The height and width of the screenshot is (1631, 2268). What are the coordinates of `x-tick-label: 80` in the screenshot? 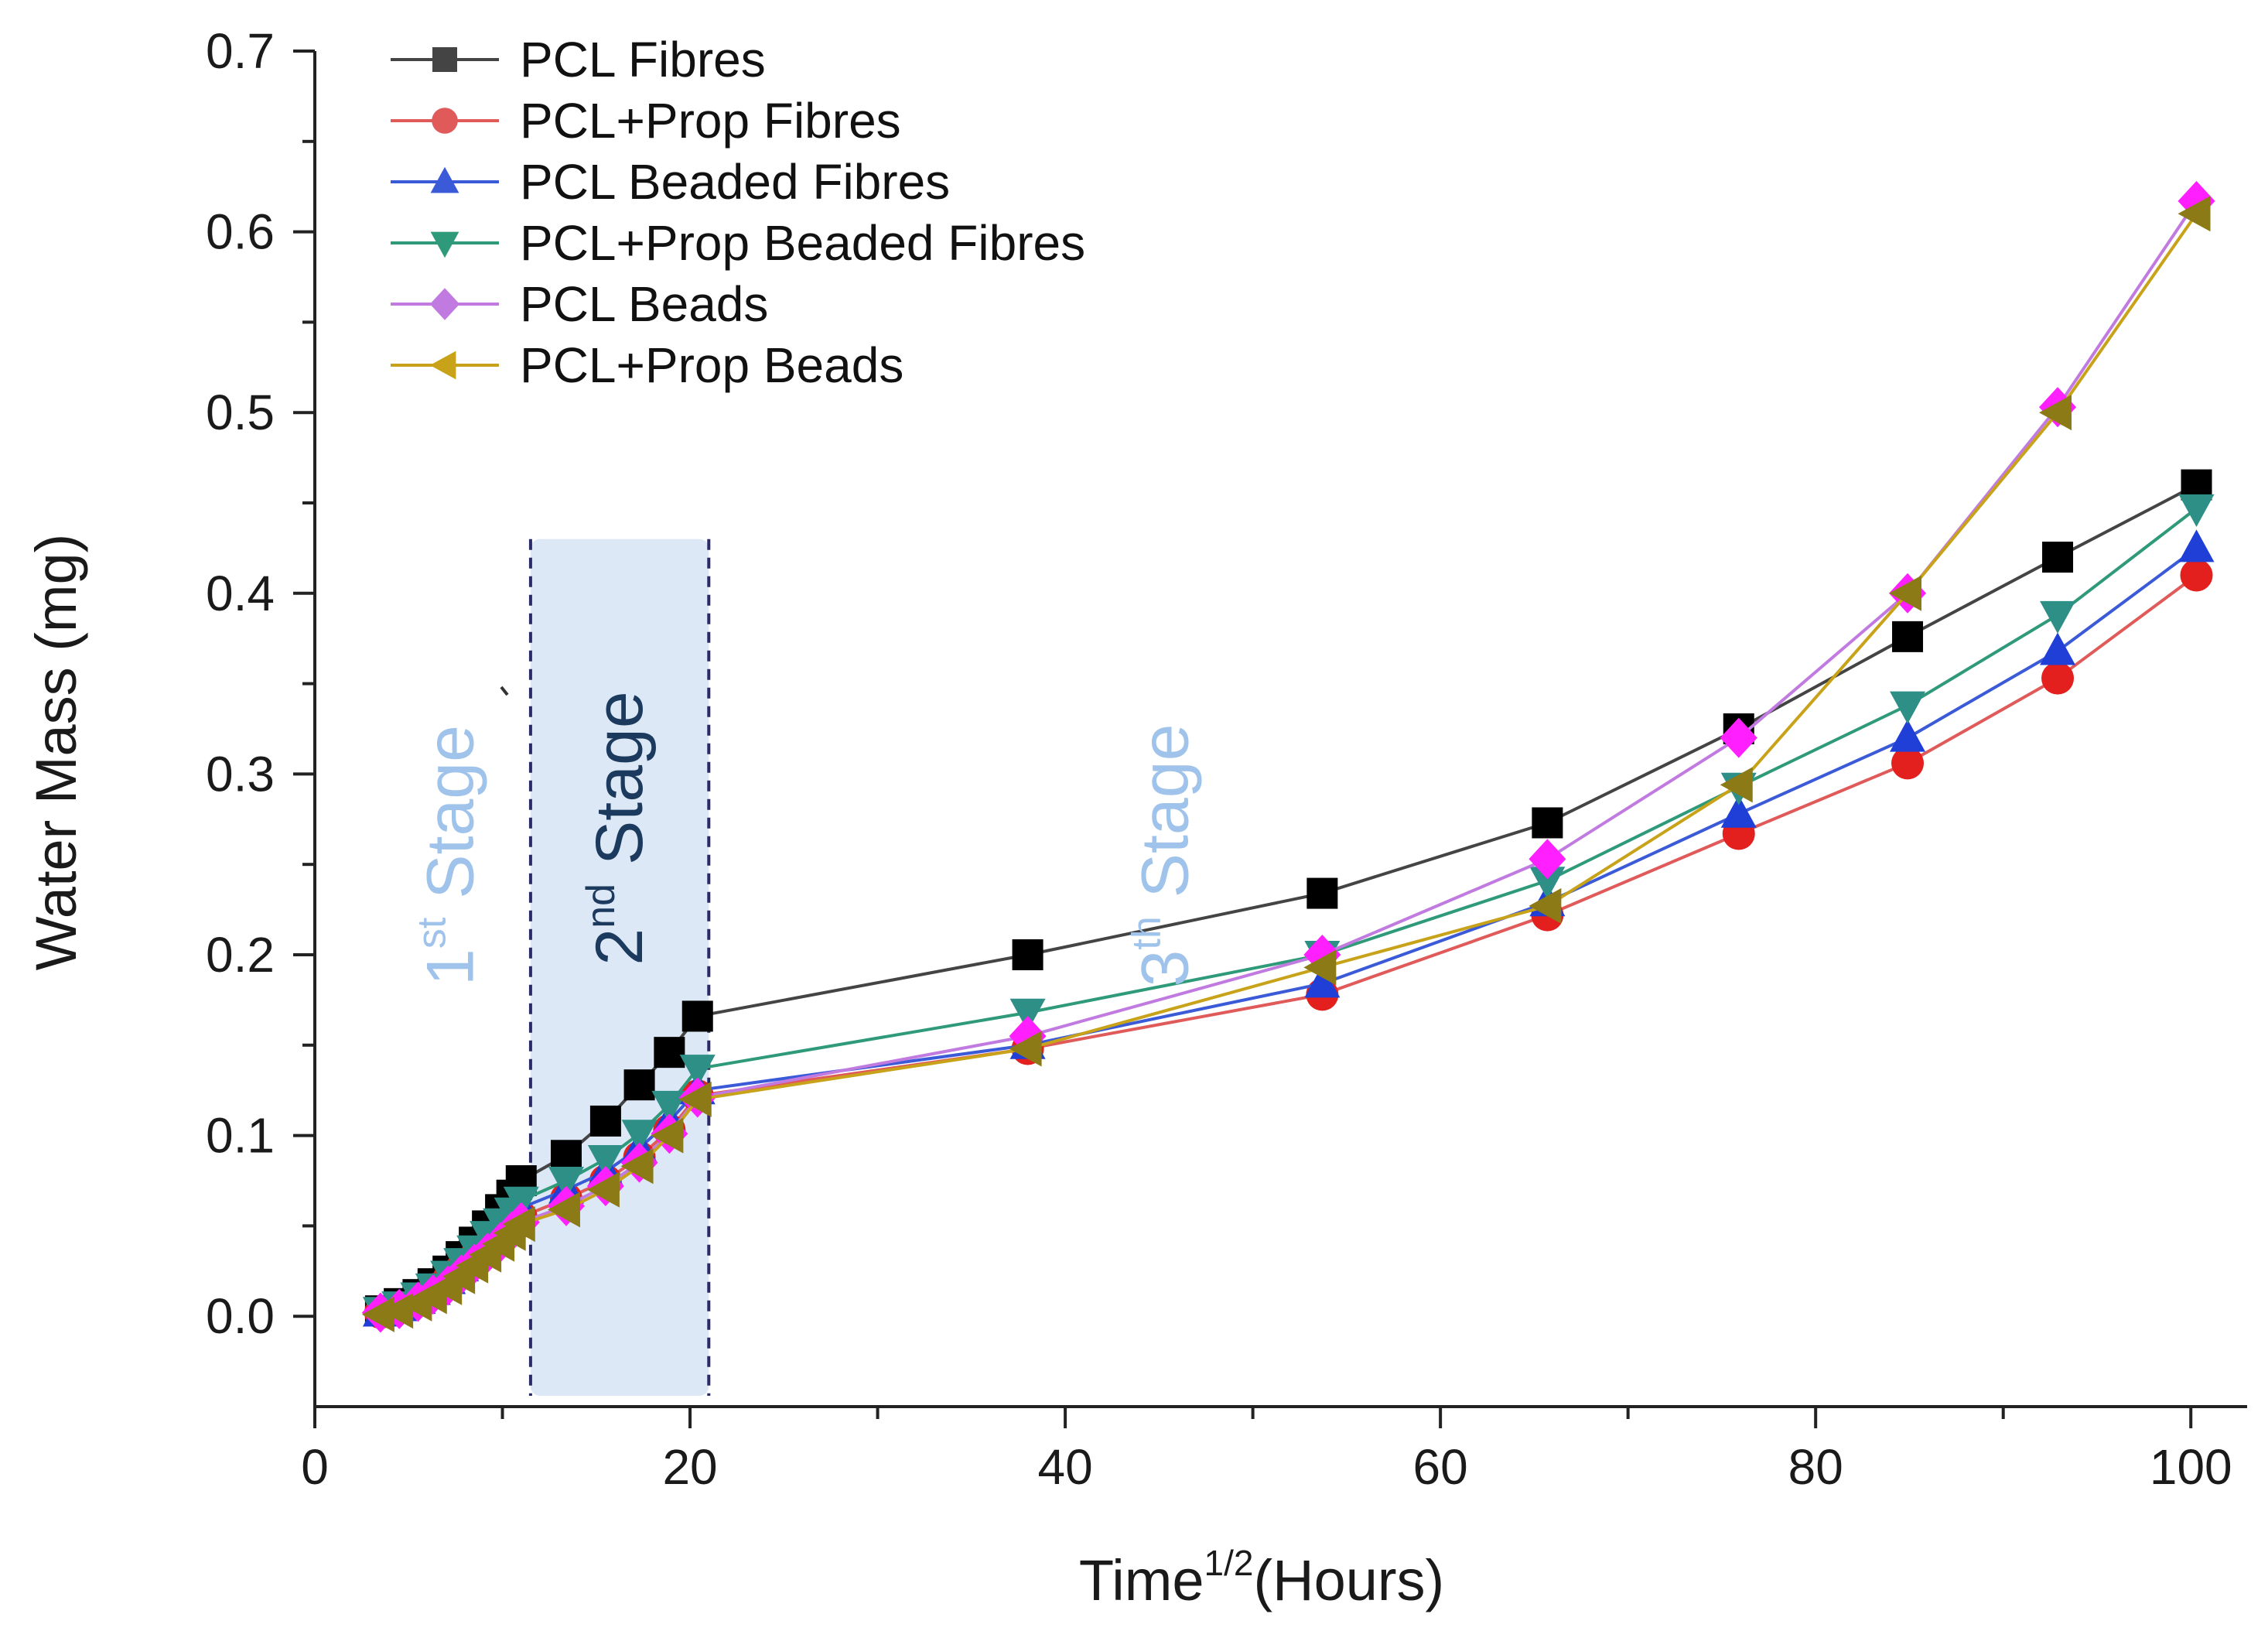 It's located at (1816, 1467).